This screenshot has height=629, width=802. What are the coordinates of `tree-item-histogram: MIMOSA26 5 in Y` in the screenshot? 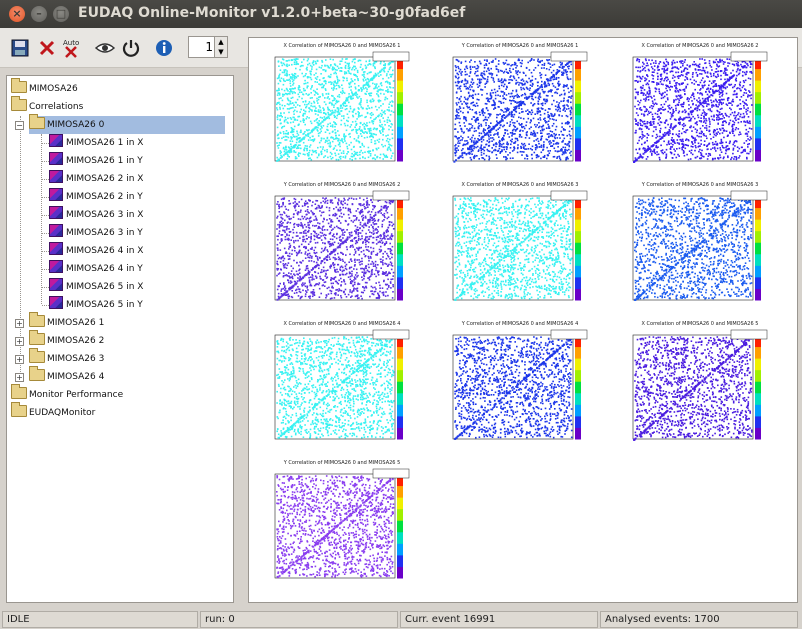 It's located at (96, 305).